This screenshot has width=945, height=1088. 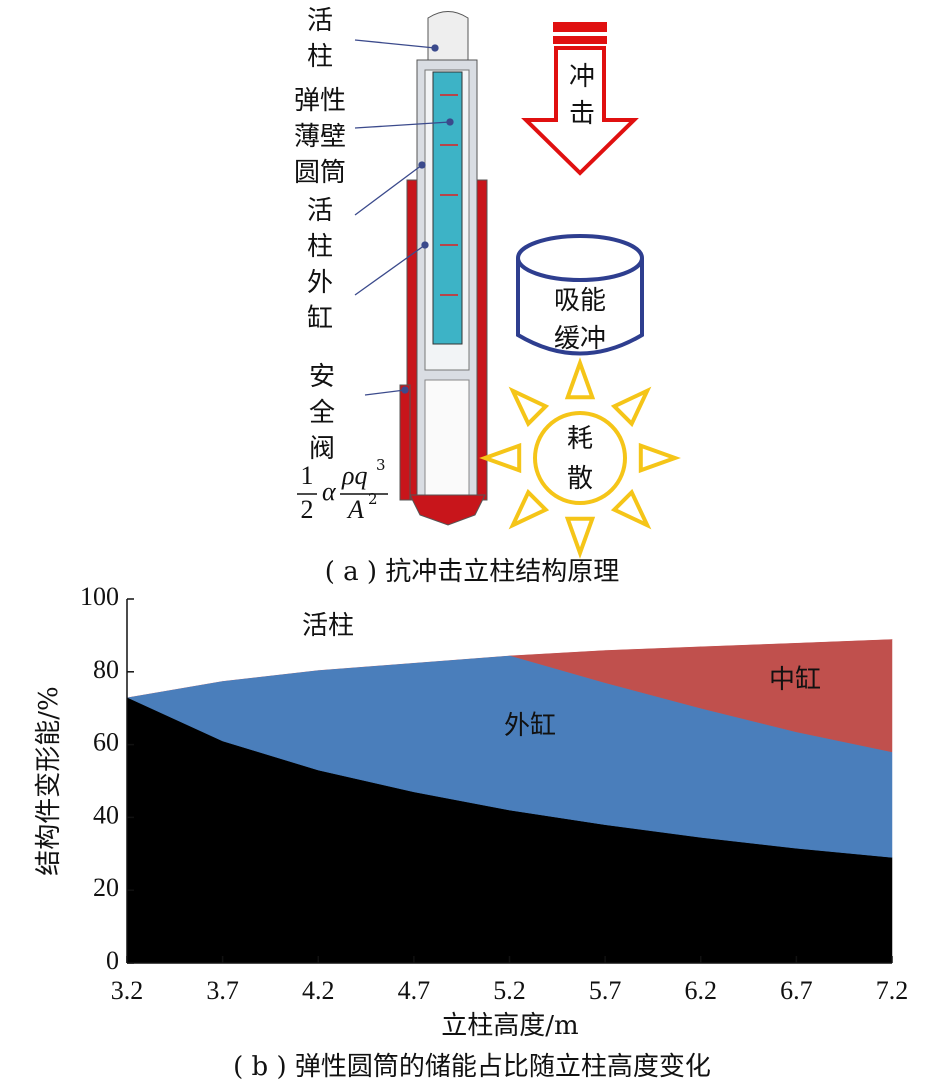 I want to click on y-axis-label: 结构件变形能/%, so click(x=49, y=780).